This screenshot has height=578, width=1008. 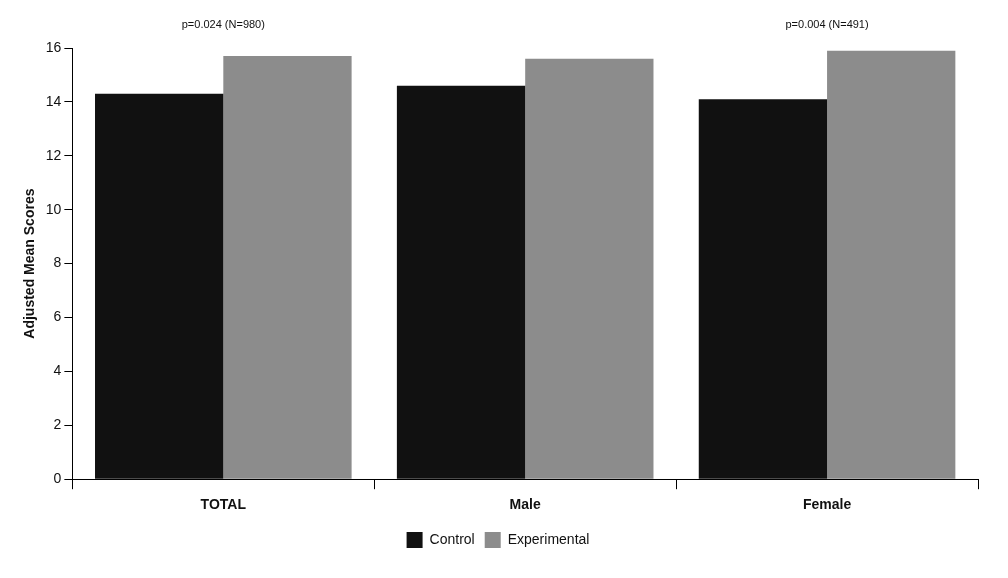 I want to click on y-tick-label: 2, so click(x=57, y=424).